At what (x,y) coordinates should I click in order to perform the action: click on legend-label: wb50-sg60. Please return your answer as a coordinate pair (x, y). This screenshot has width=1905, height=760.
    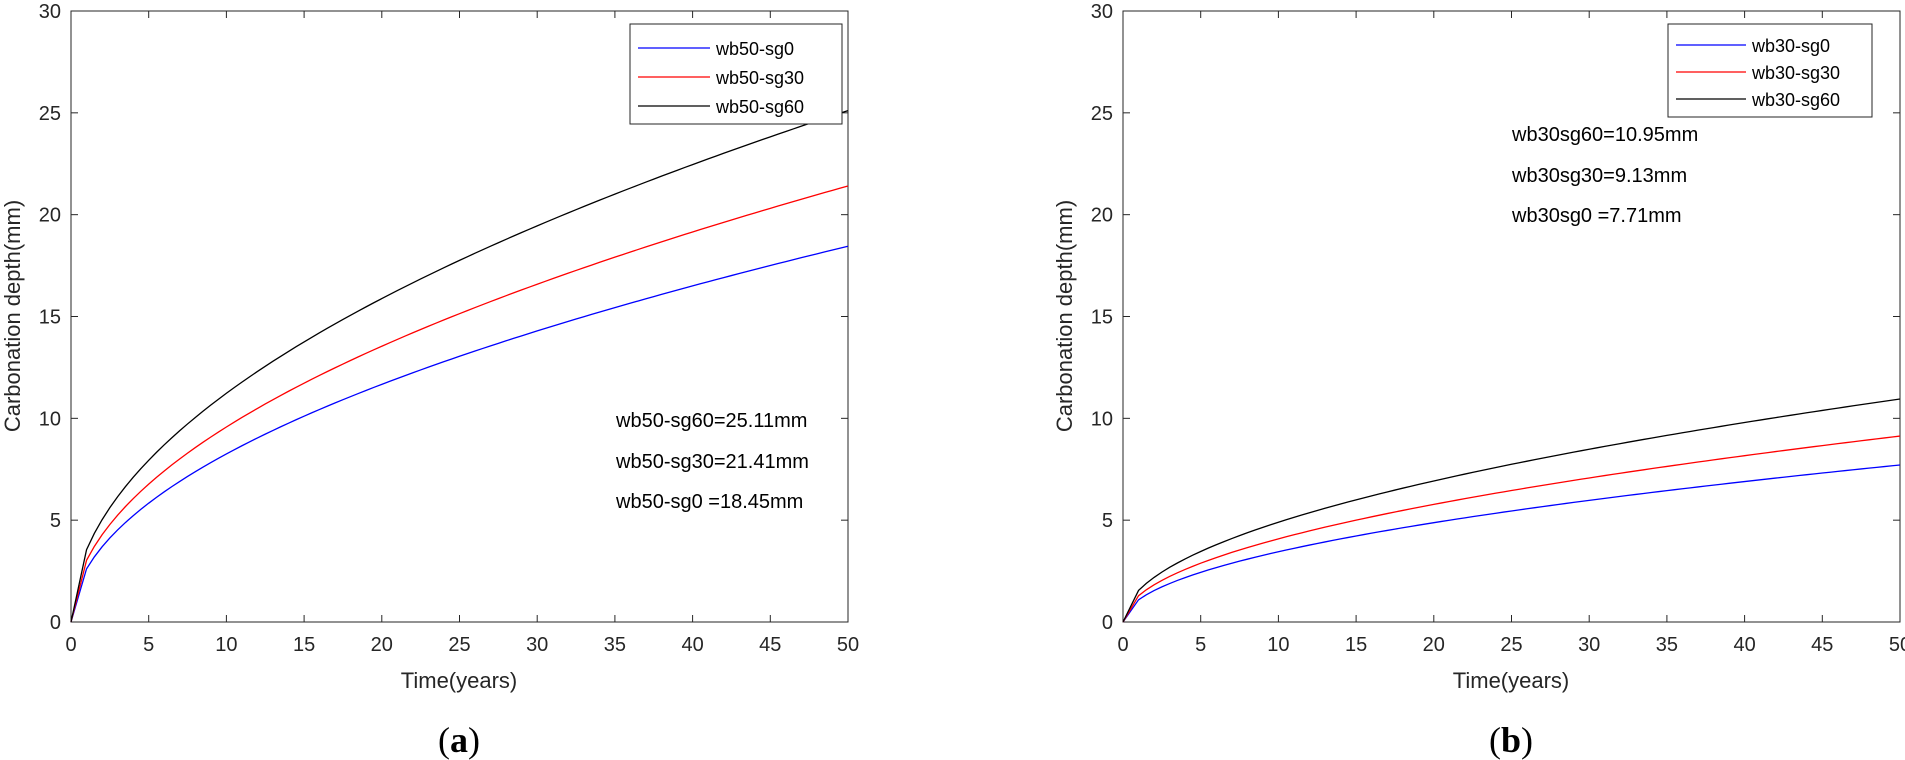
    Looking at the image, I should click on (759, 107).